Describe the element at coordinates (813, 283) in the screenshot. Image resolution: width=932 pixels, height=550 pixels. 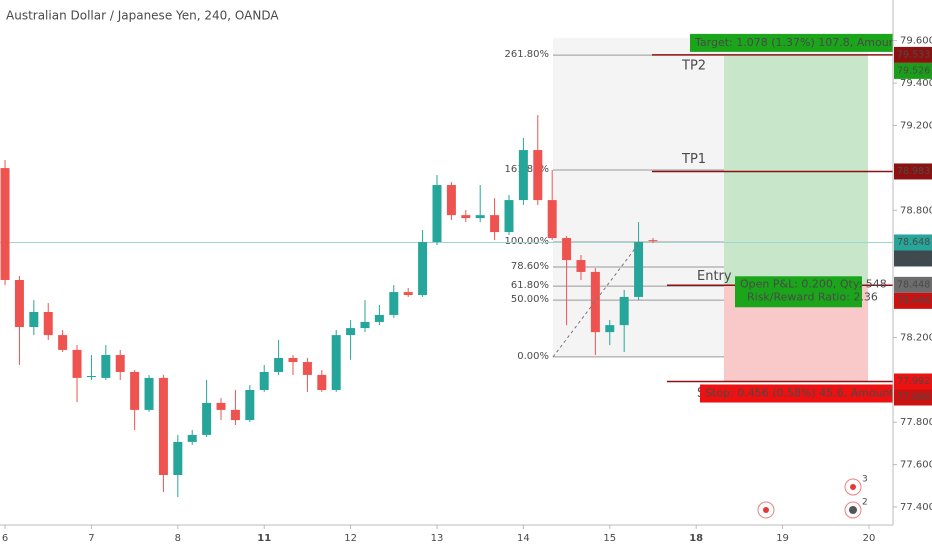
I see `pnl-text: Open P&L: 0.200, Qty: 548` at that location.